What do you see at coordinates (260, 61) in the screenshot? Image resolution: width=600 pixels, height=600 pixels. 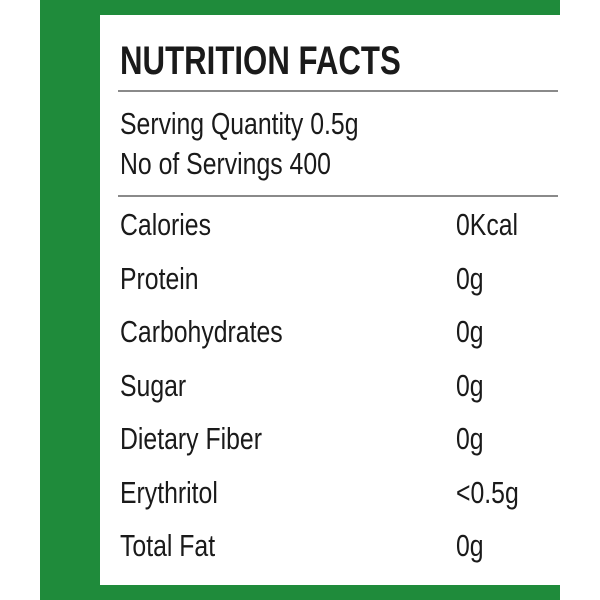 I see `title: NUTRITION FACTS` at bounding box center [260, 61].